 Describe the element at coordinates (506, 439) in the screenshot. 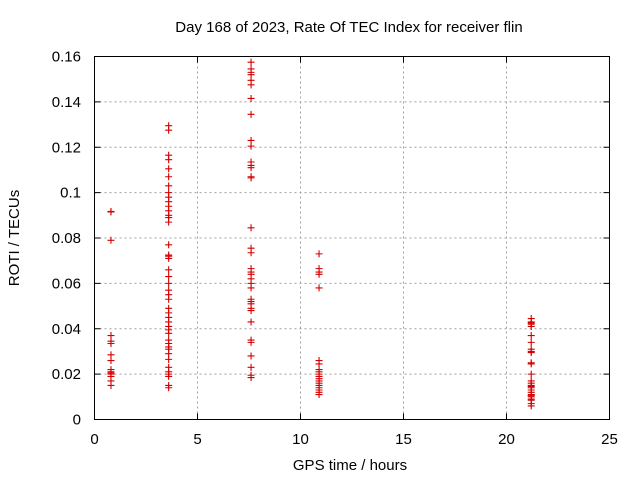

I see `x-tick-label: 20` at that location.